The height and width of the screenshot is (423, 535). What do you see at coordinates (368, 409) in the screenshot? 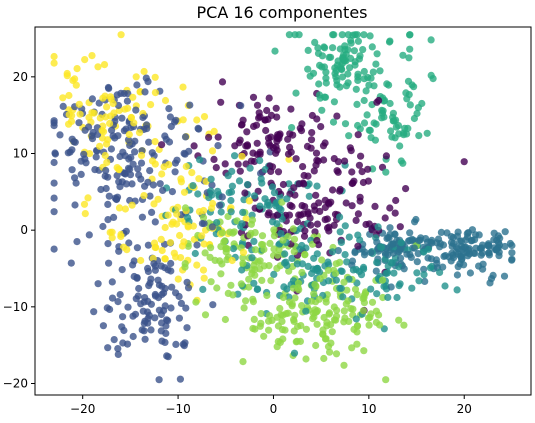
I see `x-tick-label: 10` at bounding box center [368, 409].